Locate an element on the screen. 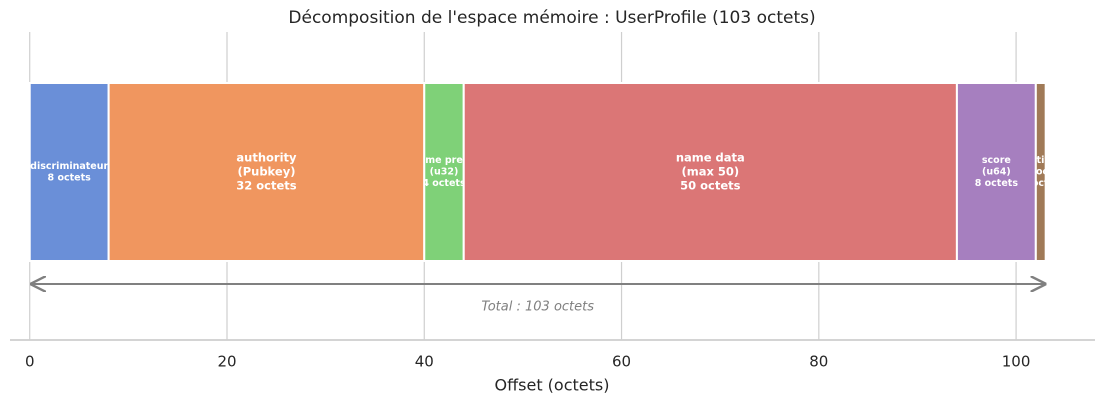 The width and height of the screenshot is (1105, 405). segment-label-line: 32 octets is located at coordinates (266, 186).